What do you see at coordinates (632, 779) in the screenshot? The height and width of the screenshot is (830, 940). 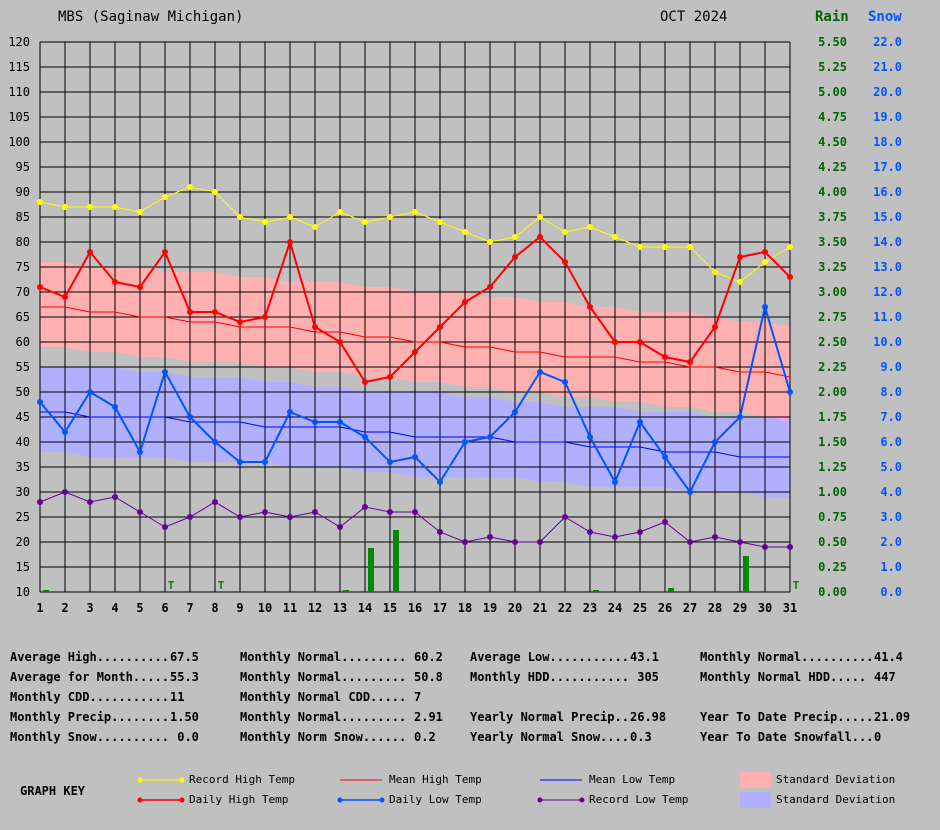 I see `legend-mean-low-label: Mean Low Temp` at bounding box center [632, 779].